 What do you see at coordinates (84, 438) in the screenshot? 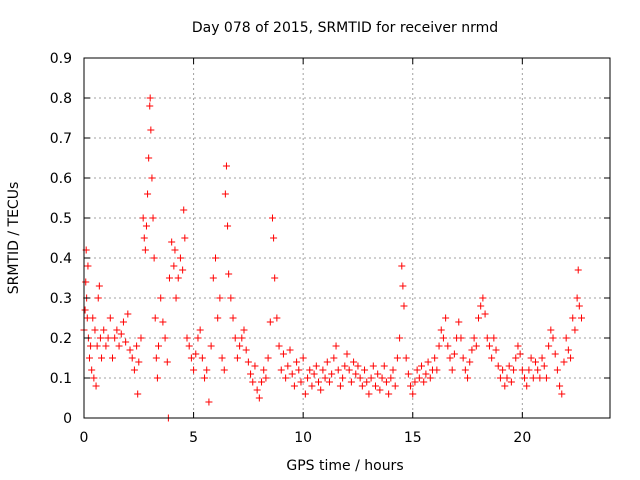
I see `x-tick-label: 0` at bounding box center [84, 438].